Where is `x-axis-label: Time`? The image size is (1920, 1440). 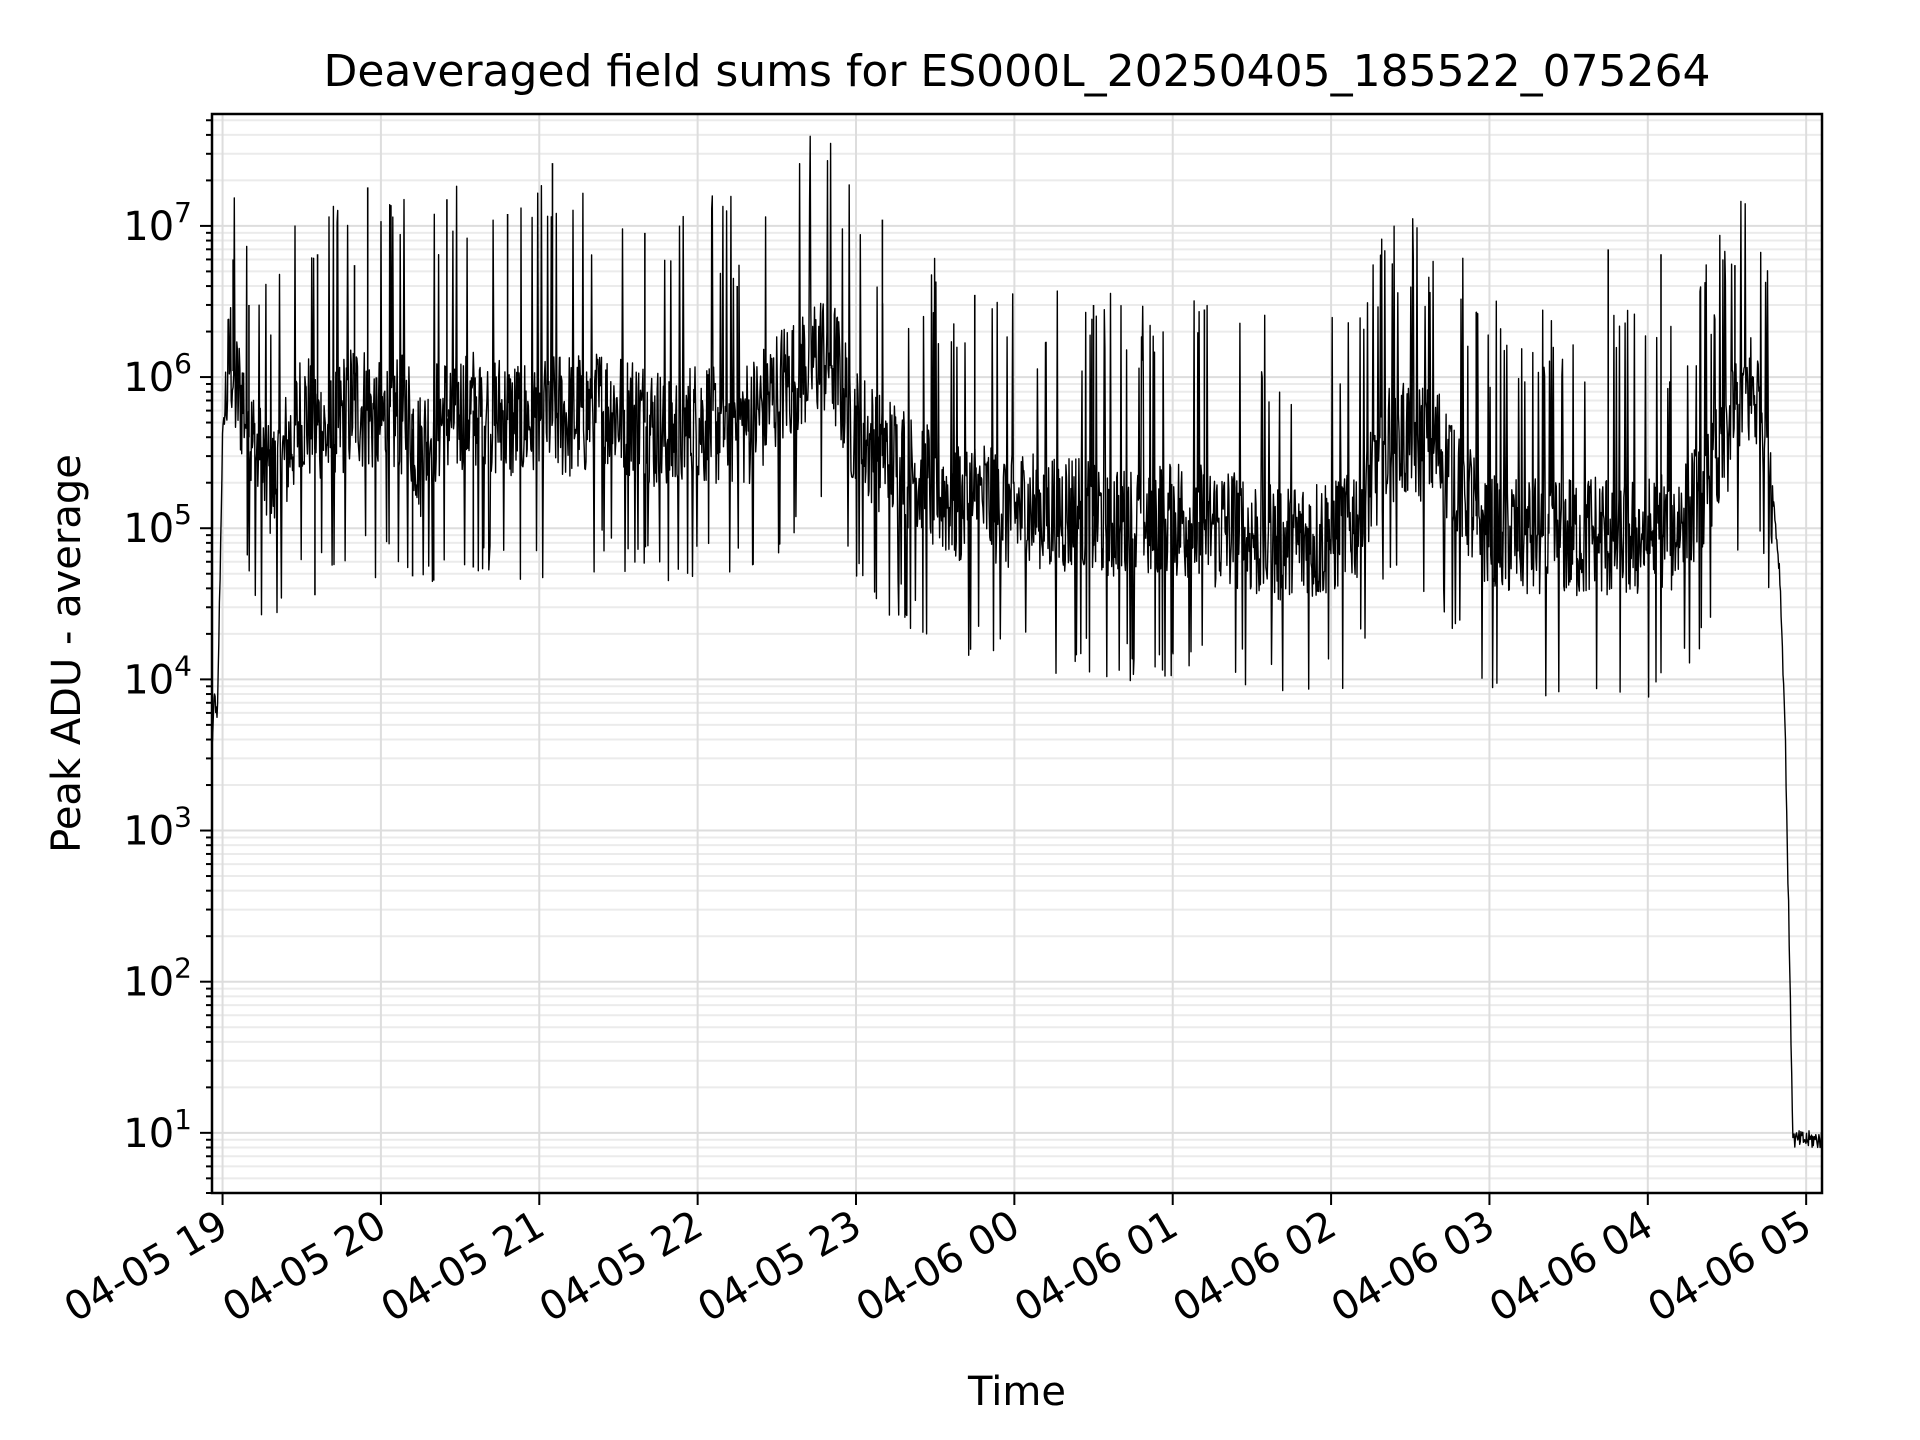 x-axis-label: Time is located at coordinates (1016, 1392).